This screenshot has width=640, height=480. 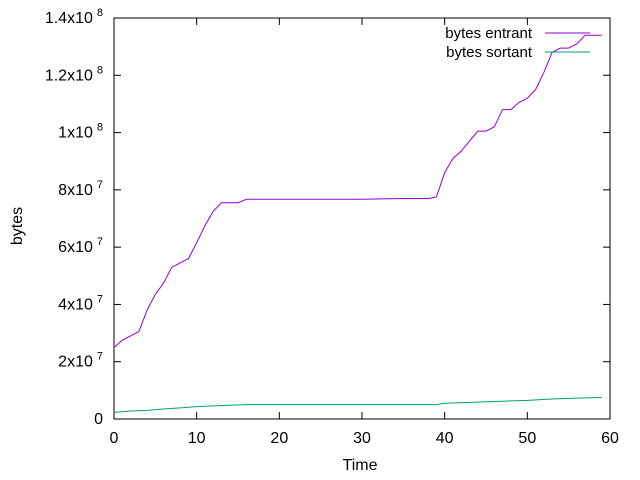 I want to click on y-tick-label: 2x10 7, so click(x=80, y=361).